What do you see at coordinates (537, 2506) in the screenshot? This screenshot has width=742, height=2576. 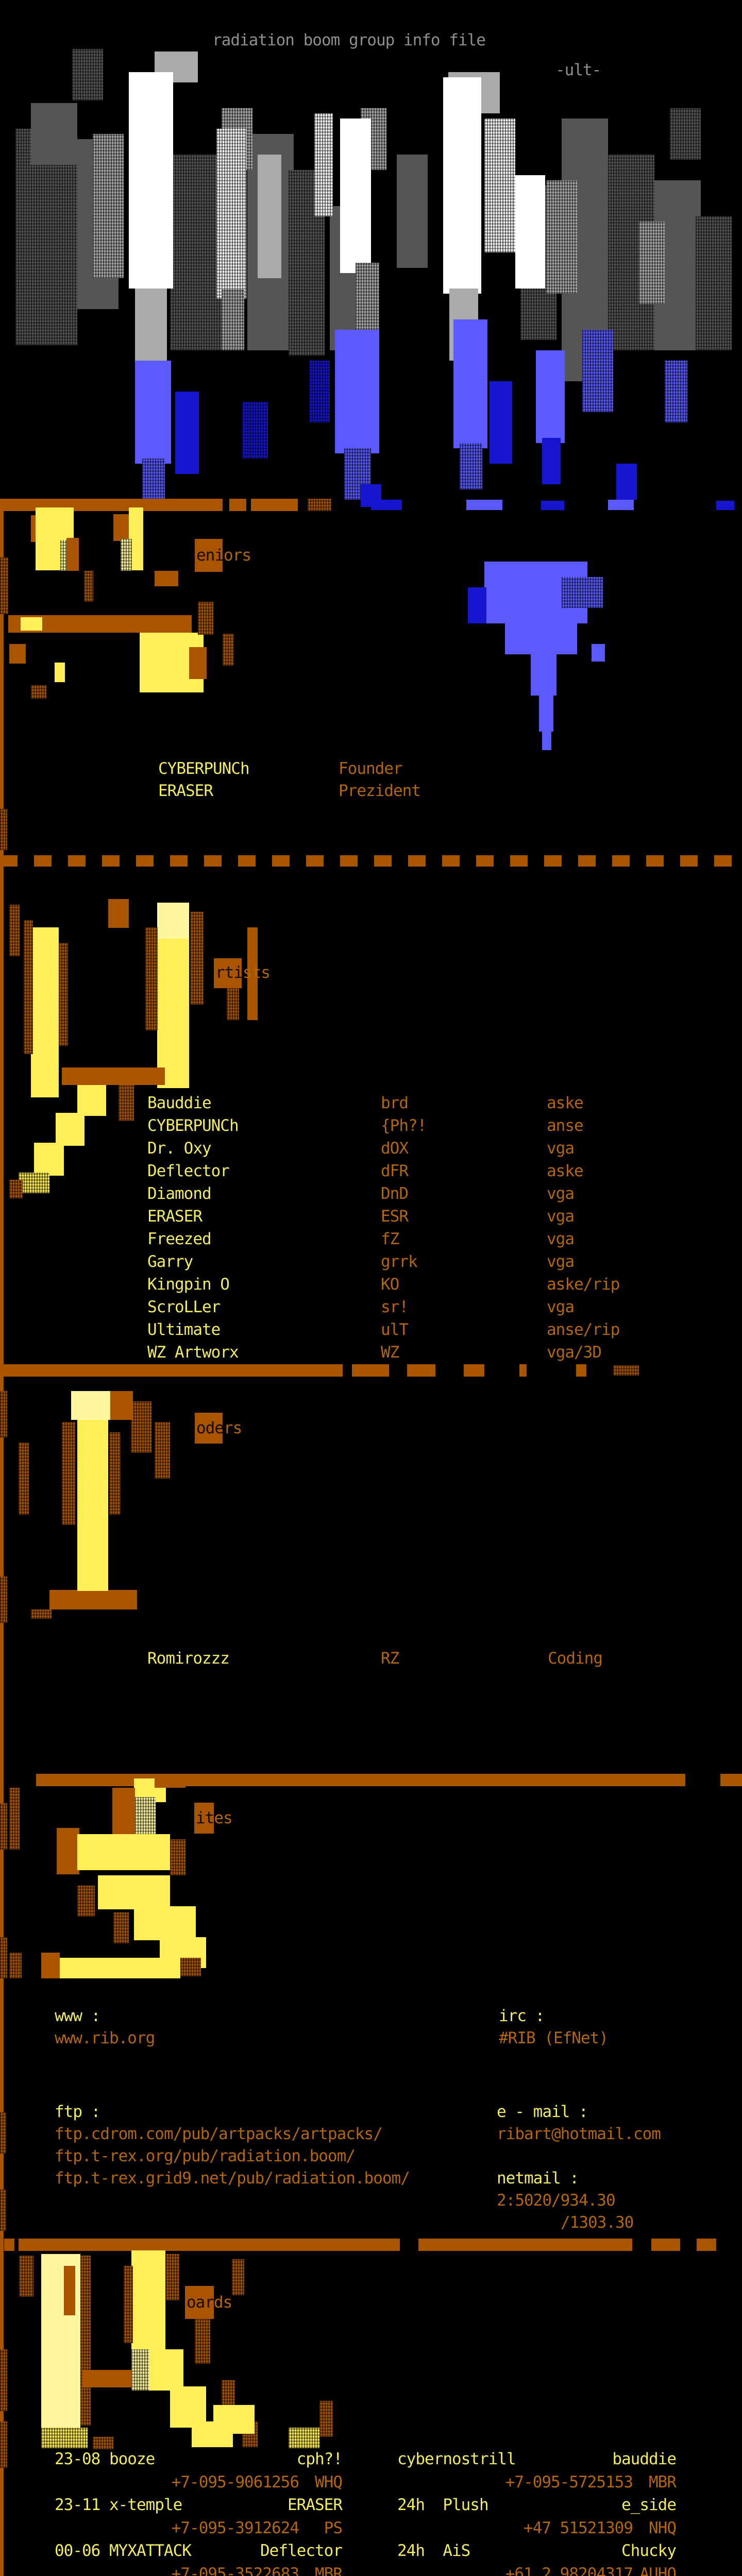 I see `board-line: 24h Plush e_side` at bounding box center [537, 2506].